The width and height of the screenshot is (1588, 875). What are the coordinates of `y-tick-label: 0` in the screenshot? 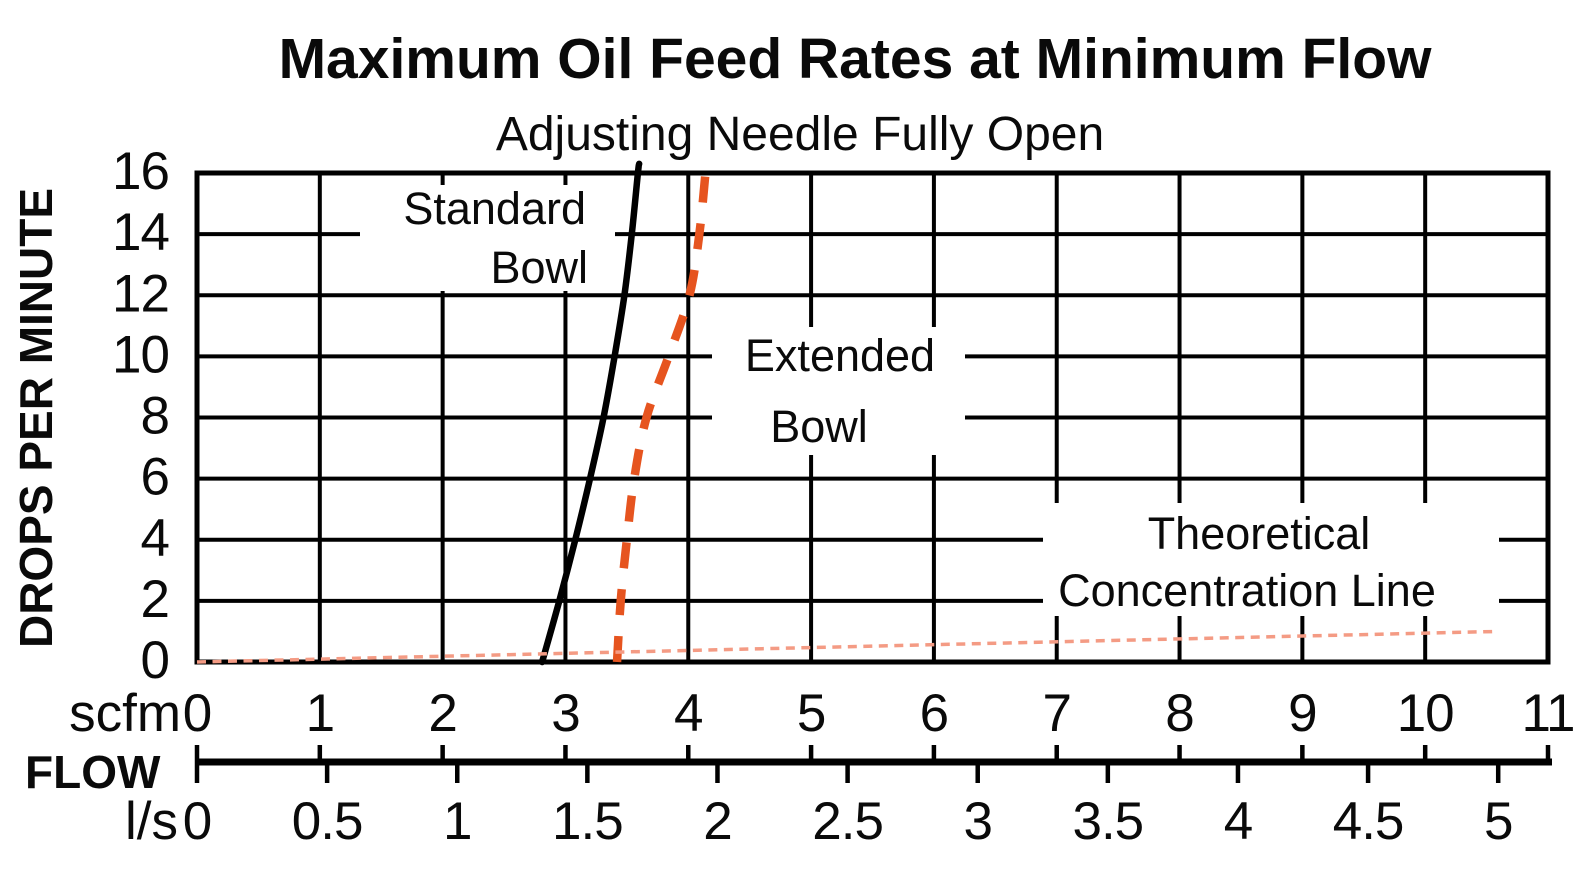 It's located at (155, 660).